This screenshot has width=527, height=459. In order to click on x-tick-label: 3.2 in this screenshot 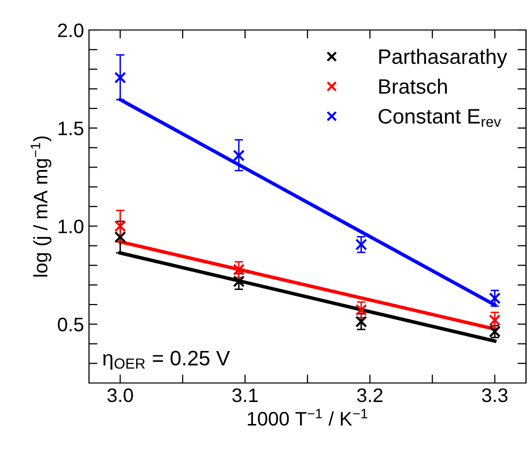, I will do `click(369, 395)`.